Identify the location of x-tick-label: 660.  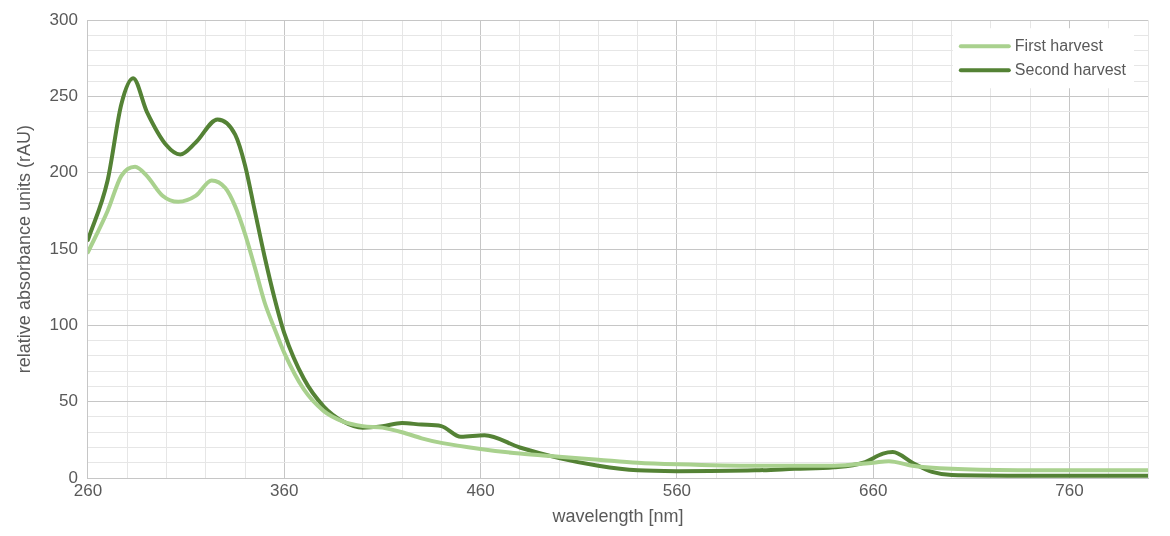
(873, 490).